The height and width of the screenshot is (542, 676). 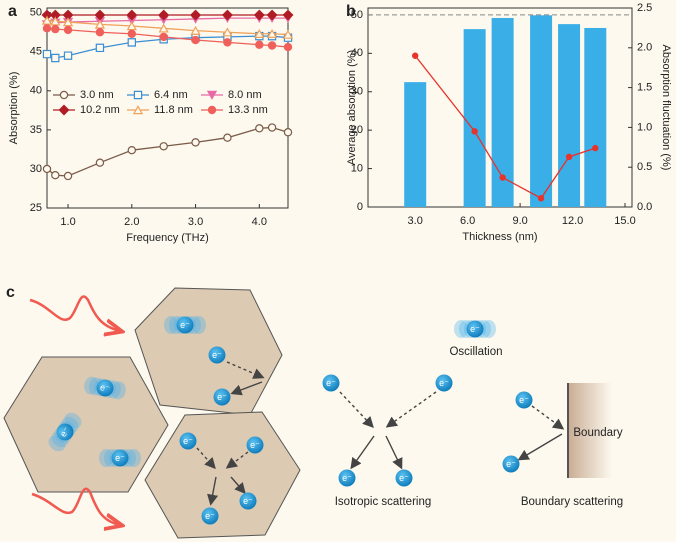 What do you see at coordinates (357, 168) in the screenshot?
I see `y-tick-label: 10` at bounding box center [357, 168].